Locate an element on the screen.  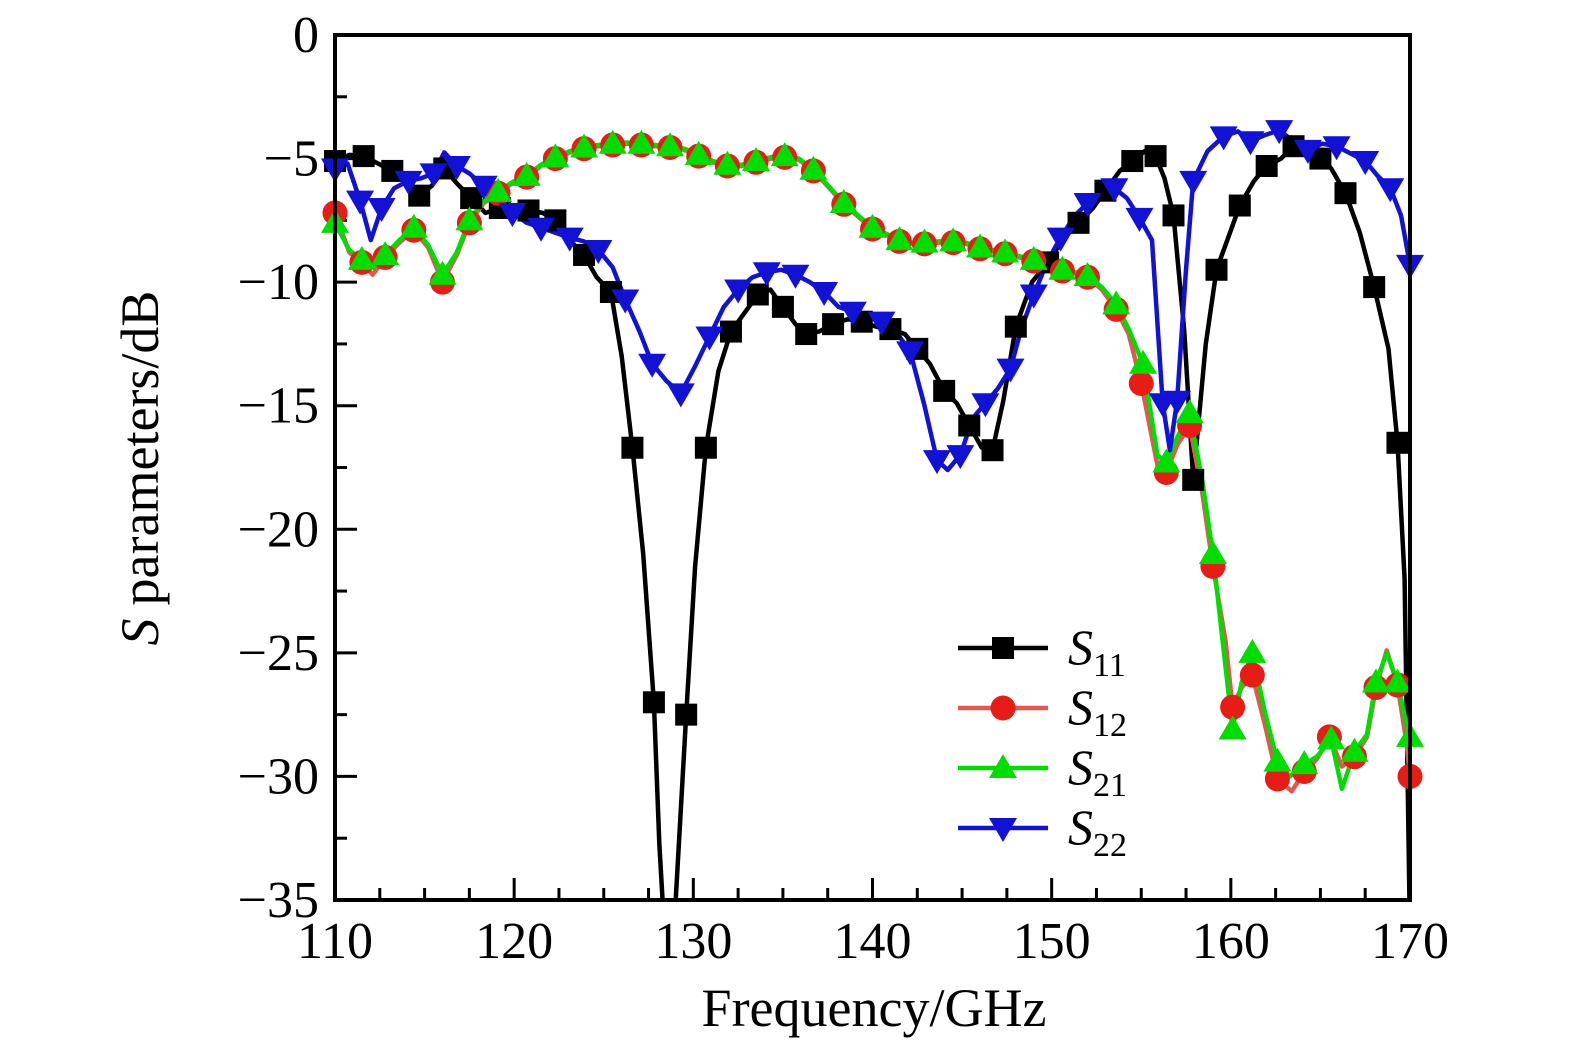
x-tick-label: 160 is located at coordinates (1231, 941).